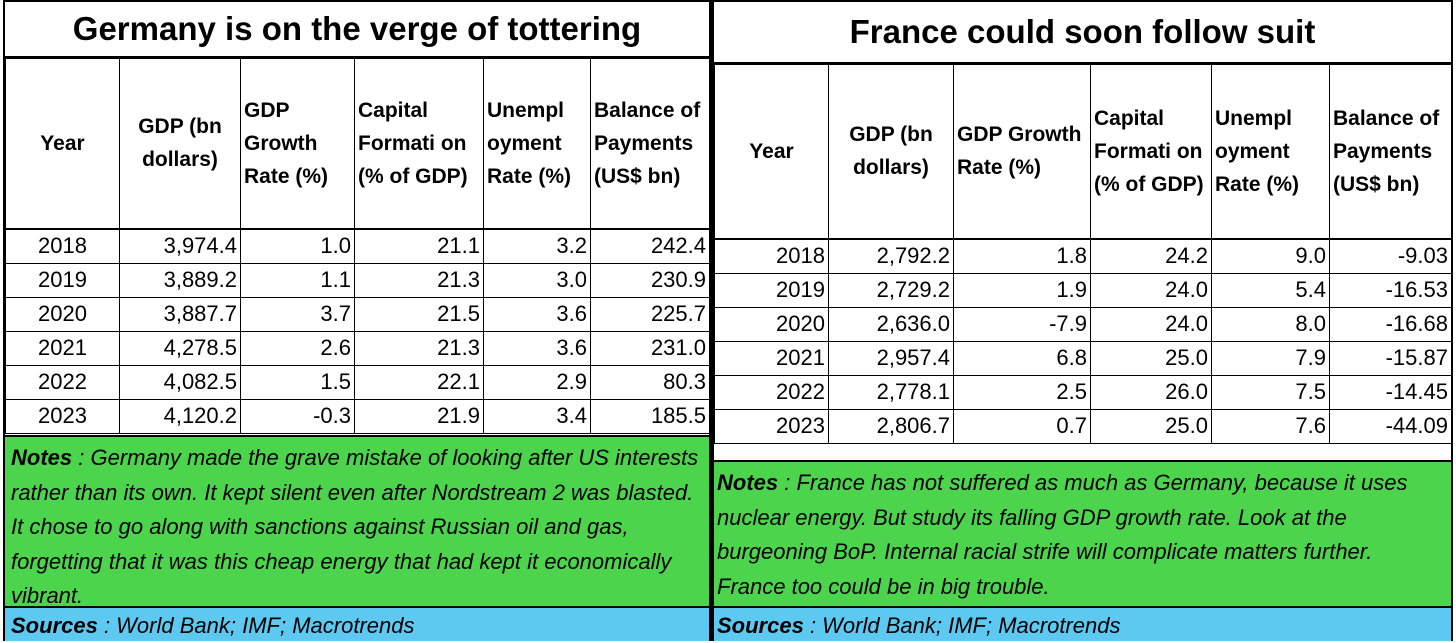 The height and width of the screenshot is (643, 1456). What do you see at coordinates (1390, 256) in the screenshot?
I see `cell-bop: -9.03` at bounding box center [1390, 256].